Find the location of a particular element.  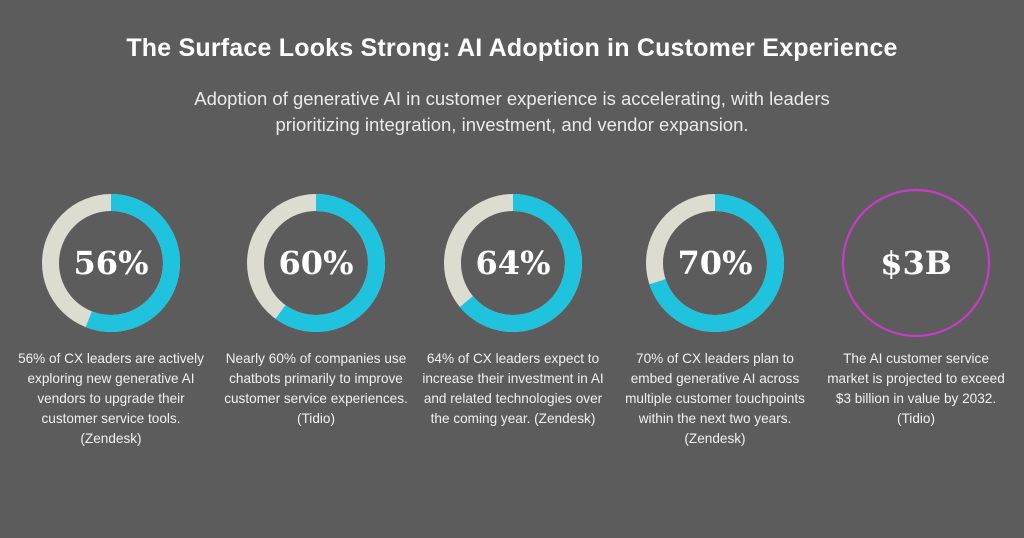

donut-chart: 56% is located at coordinates (111, 263).